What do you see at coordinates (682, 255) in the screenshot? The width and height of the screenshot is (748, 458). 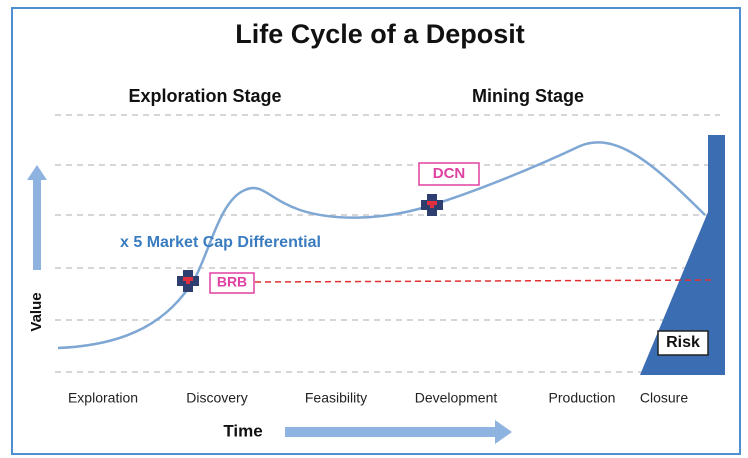 I see `risk-wedge` at bounding box center [682, 255].